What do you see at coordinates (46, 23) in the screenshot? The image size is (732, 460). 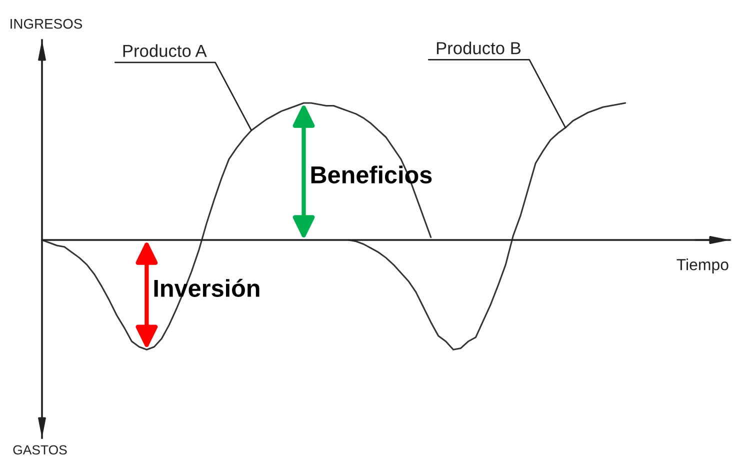 I see `text: INGRESOS` at bounding box center [46, 23].